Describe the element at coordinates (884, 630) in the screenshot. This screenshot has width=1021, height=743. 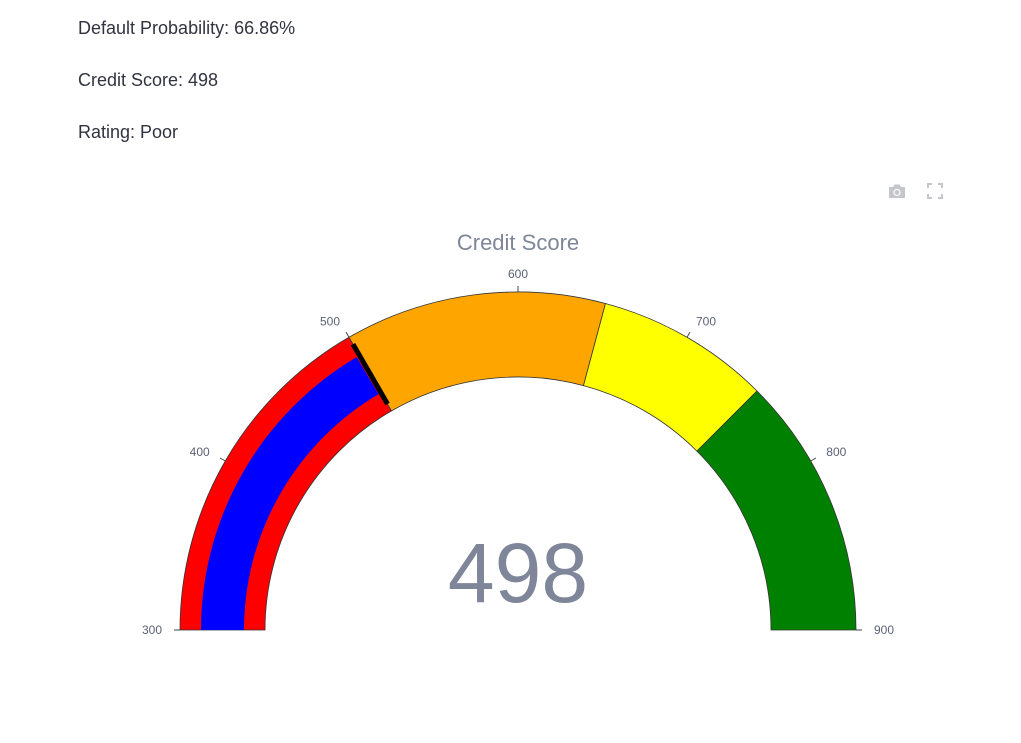
I see `gauge-tick-label: 900` at that location.